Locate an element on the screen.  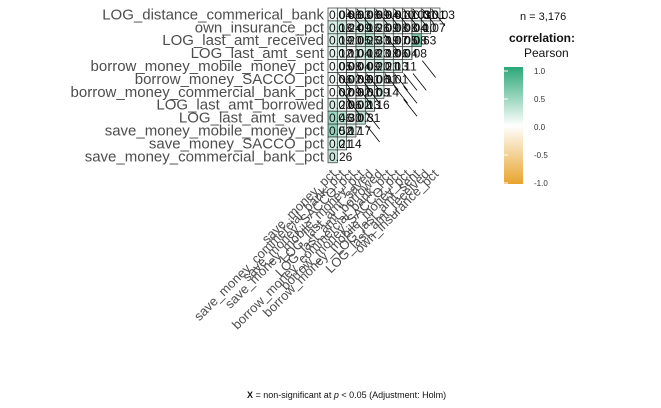
row-label: save_money_SACCO_pct is located at coordinates (237, 143).